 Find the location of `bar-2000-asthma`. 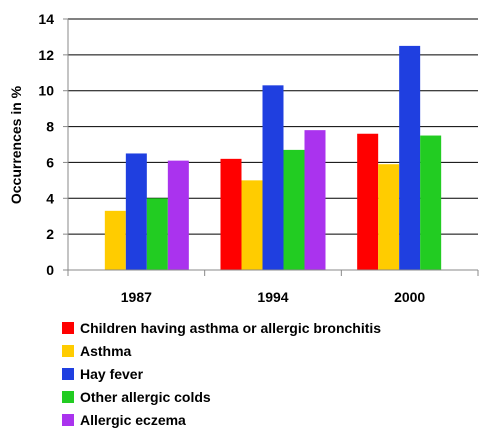

bar-2000-asthma is located at coordinates (389, 217).